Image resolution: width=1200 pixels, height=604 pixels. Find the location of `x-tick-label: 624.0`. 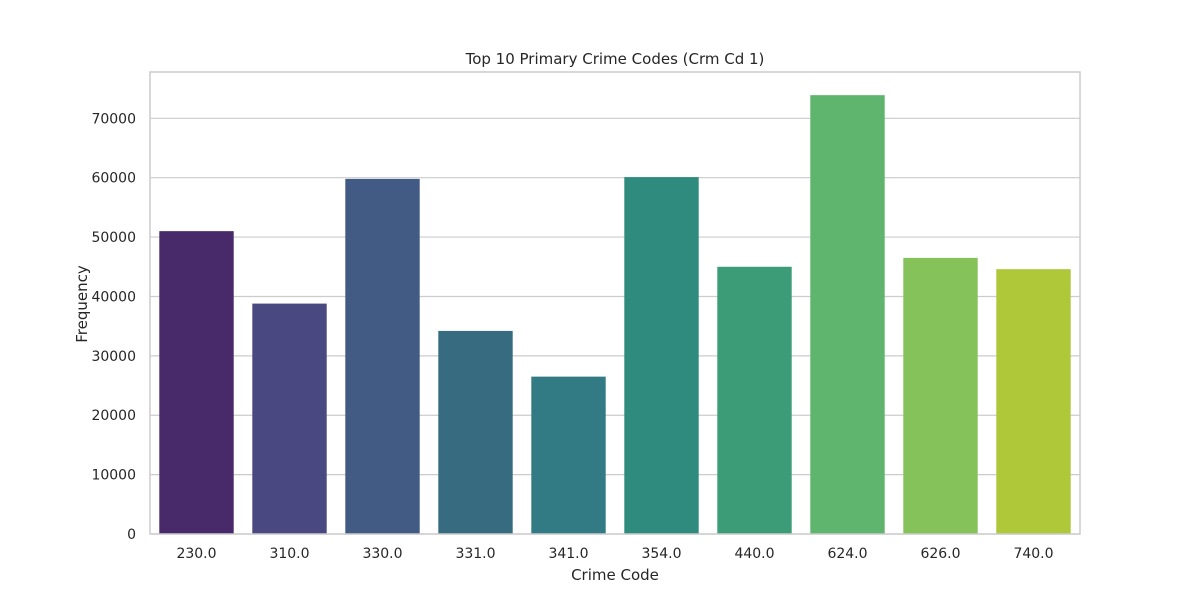

x-tick-label: 624.0 is located at coordinates (847, 554).